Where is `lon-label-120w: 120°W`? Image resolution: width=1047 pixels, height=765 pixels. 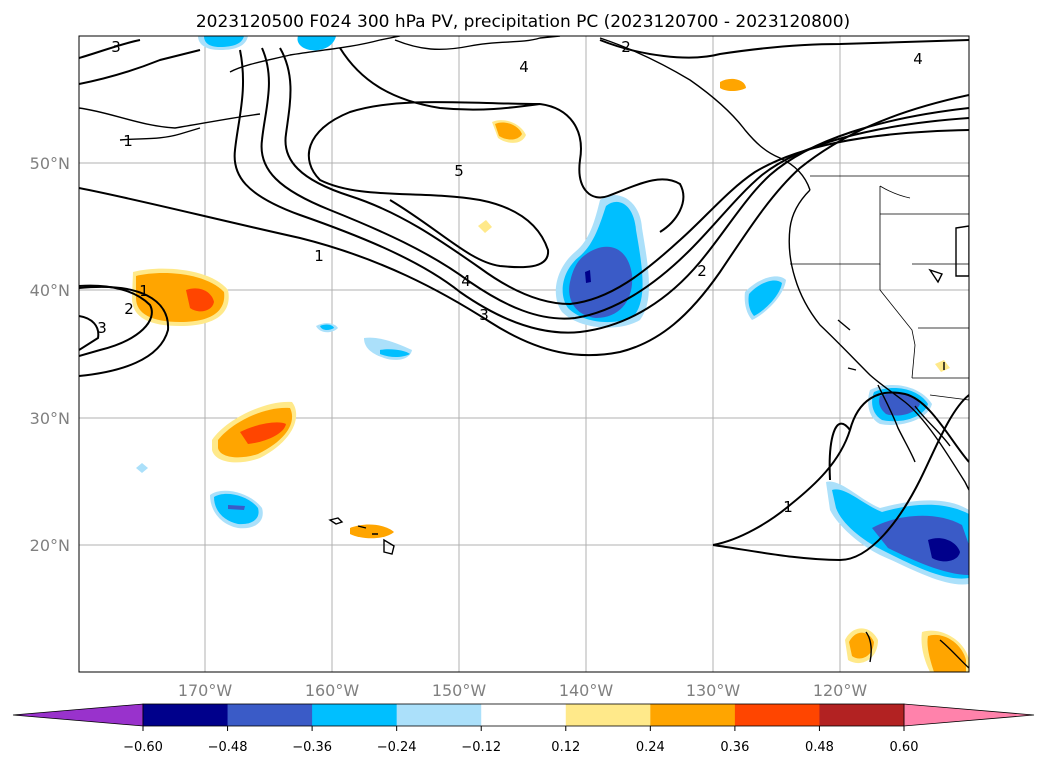 lon-label-120w: 120°W is located at coordinates (840, 690).